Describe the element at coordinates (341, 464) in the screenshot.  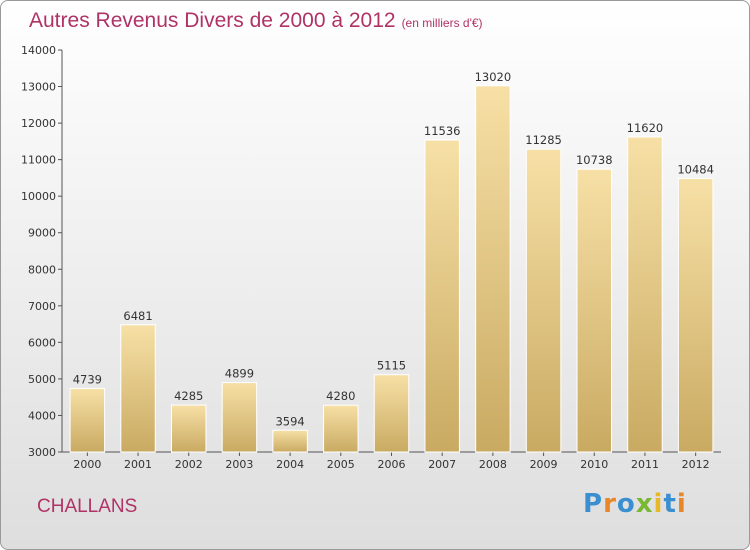
I see `x-tick-label: 2005` at that location.